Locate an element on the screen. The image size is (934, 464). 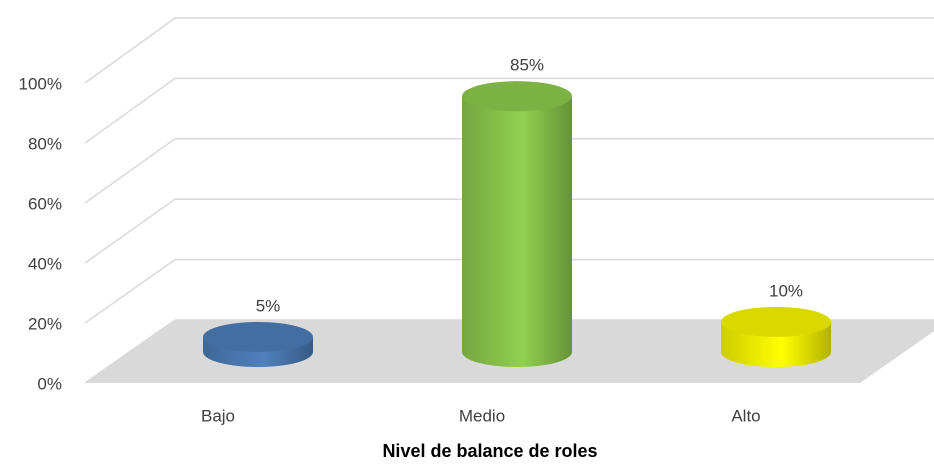
y-tick-label: 60% is located at coordinates (45, 203).